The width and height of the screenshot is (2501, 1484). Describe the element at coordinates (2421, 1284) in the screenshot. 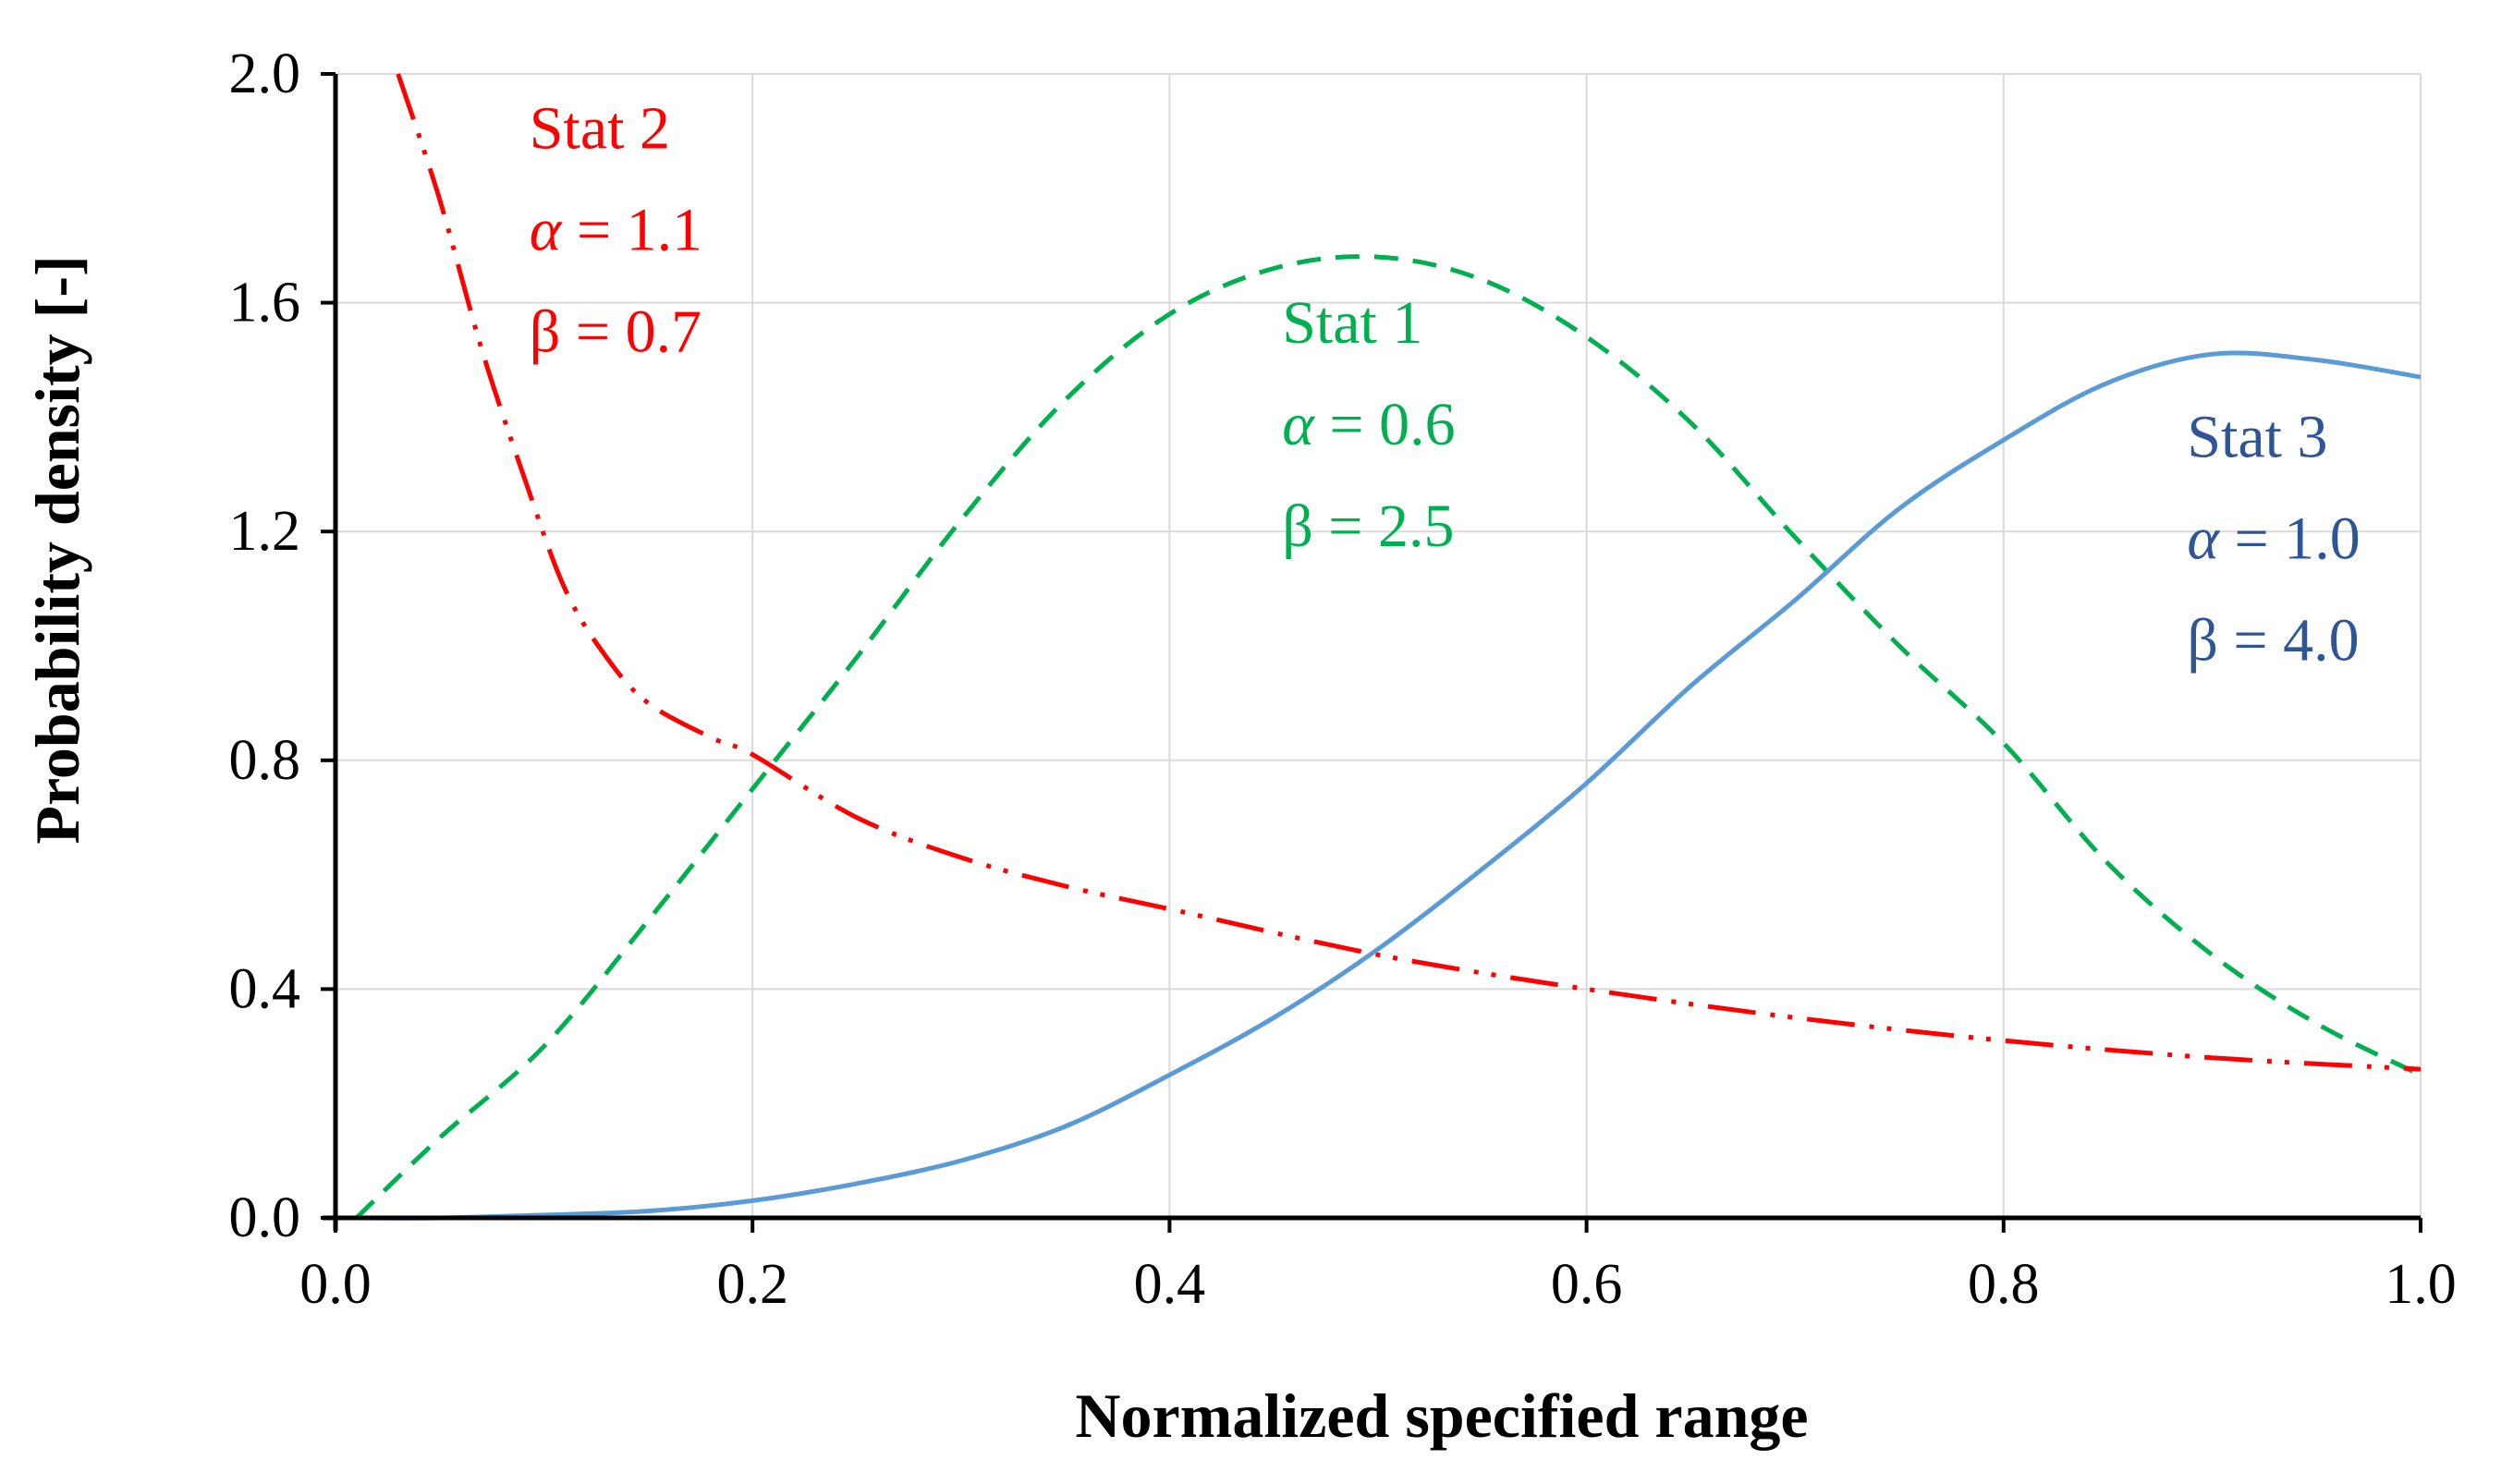

I see `x-tick-label: 1.0` at that location.